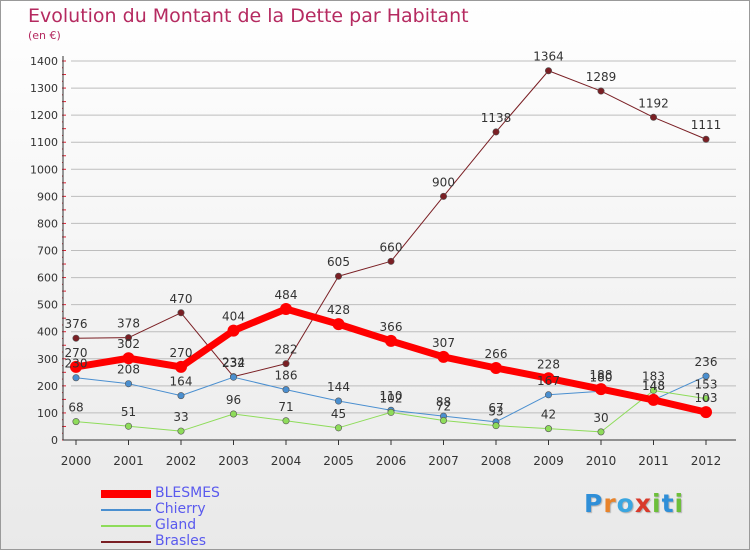 Image resolution: width=750 pixels, height=550 pixels. What do you see at coordinates (128, 412) in the screenshot?
I see `data-label-gland: 51` at bounding box center [128, 412].